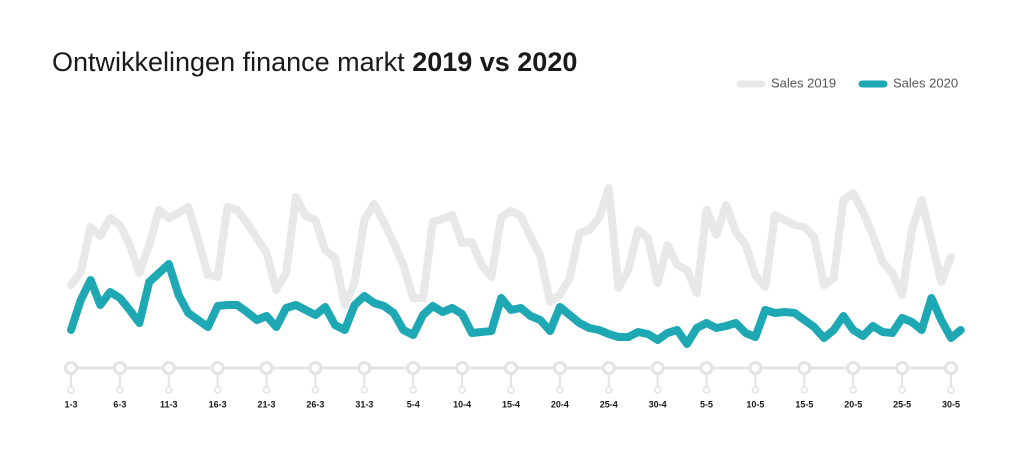 The width and height of the screenshot is (1025, 452). Describe the element at coordinates (706, 404) in the screenshot. I see `x-tick-label: 5-5` at that location.